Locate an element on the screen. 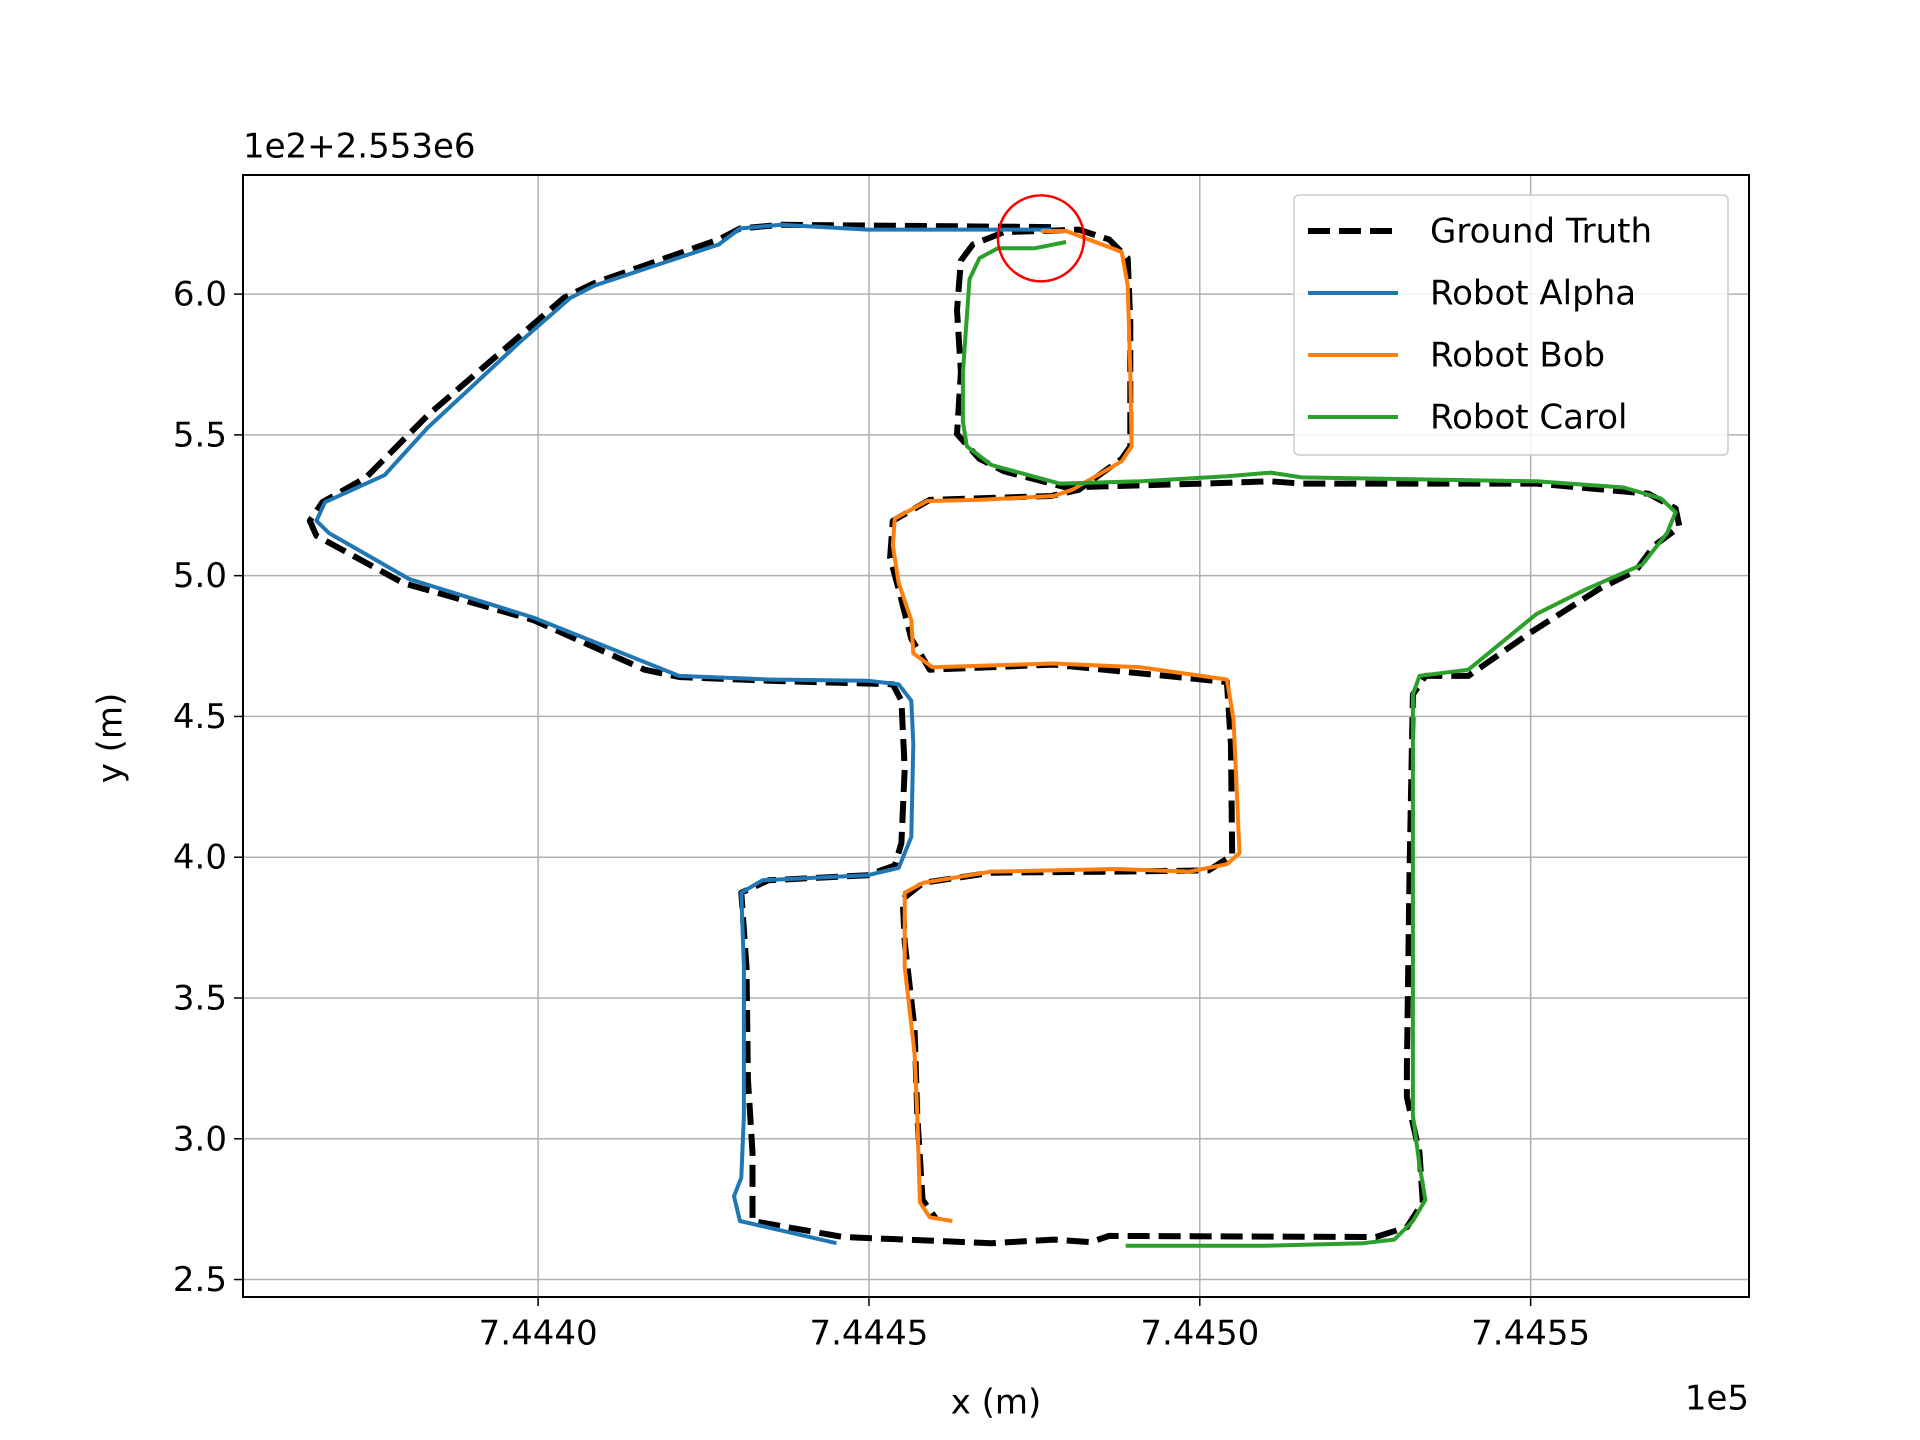 This screenshot has width=1920, height=1440. y-tick-label: 2.5 is located at coordinates (200, 1280).